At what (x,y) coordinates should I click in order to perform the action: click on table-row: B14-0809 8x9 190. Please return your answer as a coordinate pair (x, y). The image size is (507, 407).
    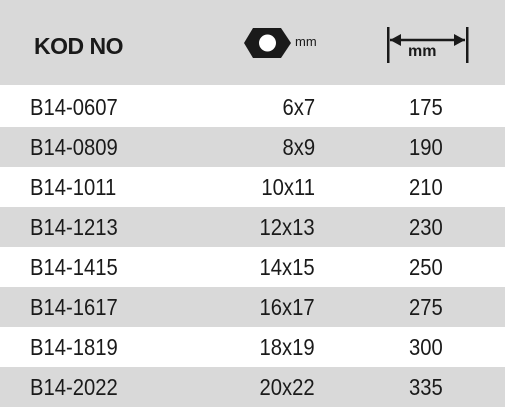
    Looking at the image, I should click on (252, 147).